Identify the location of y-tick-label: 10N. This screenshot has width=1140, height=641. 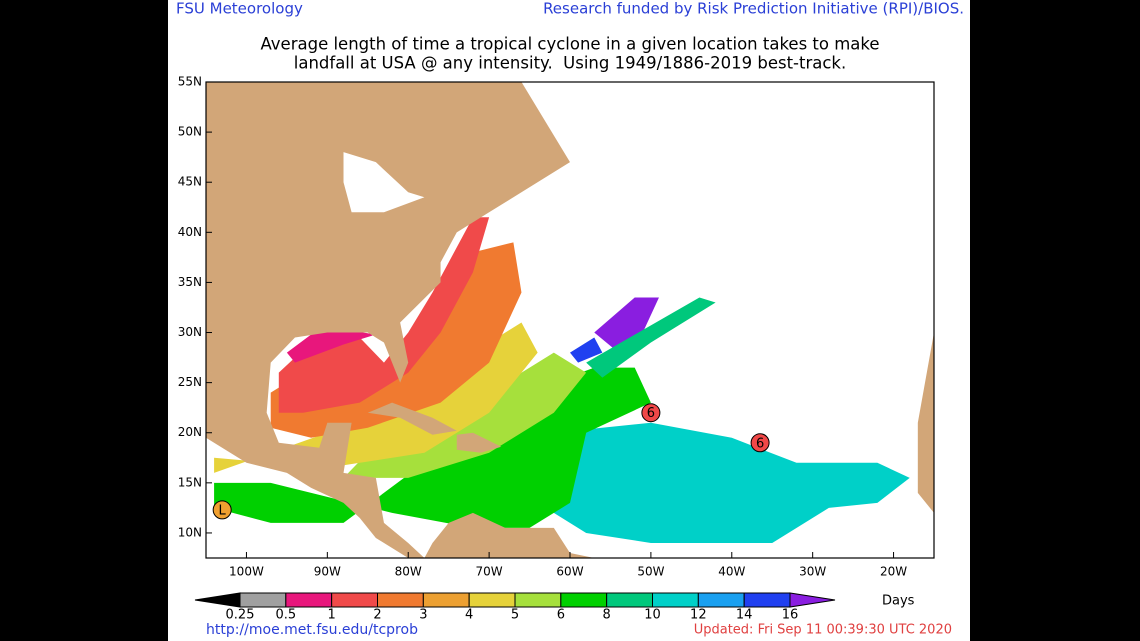
(190, 532).